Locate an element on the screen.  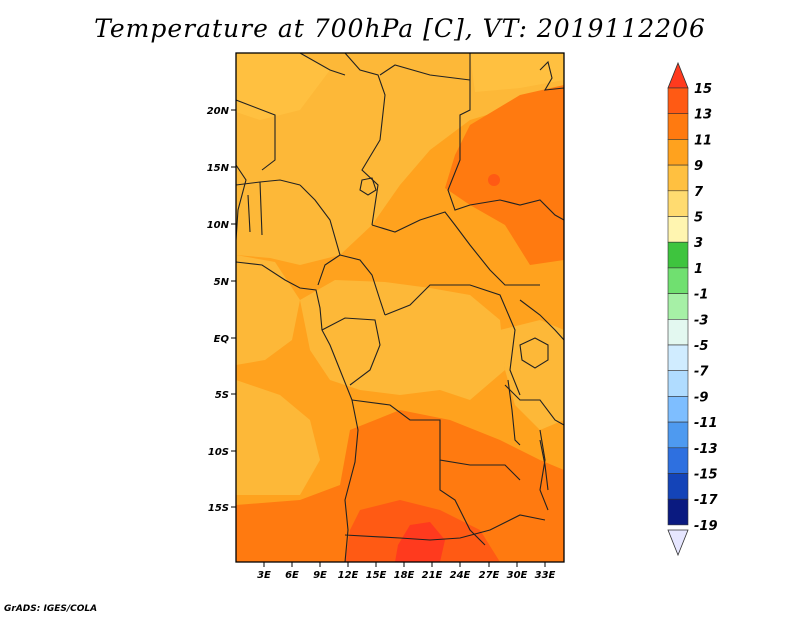
lon-label: 3E is located at coordinates (264, 575).